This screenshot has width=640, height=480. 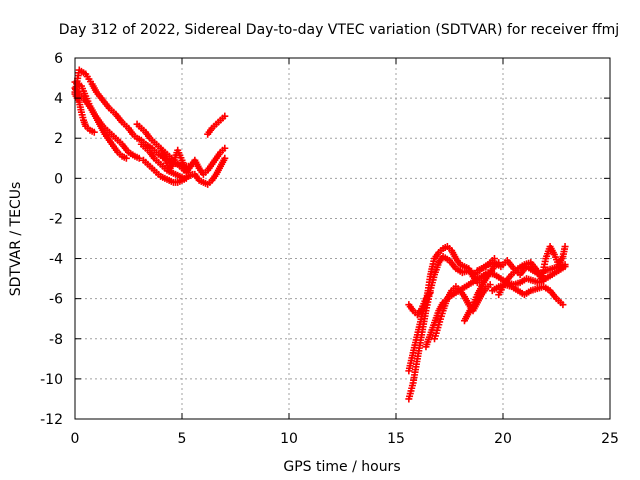 I want to click on y-tick-label: -6, so click(x=56, y=300).